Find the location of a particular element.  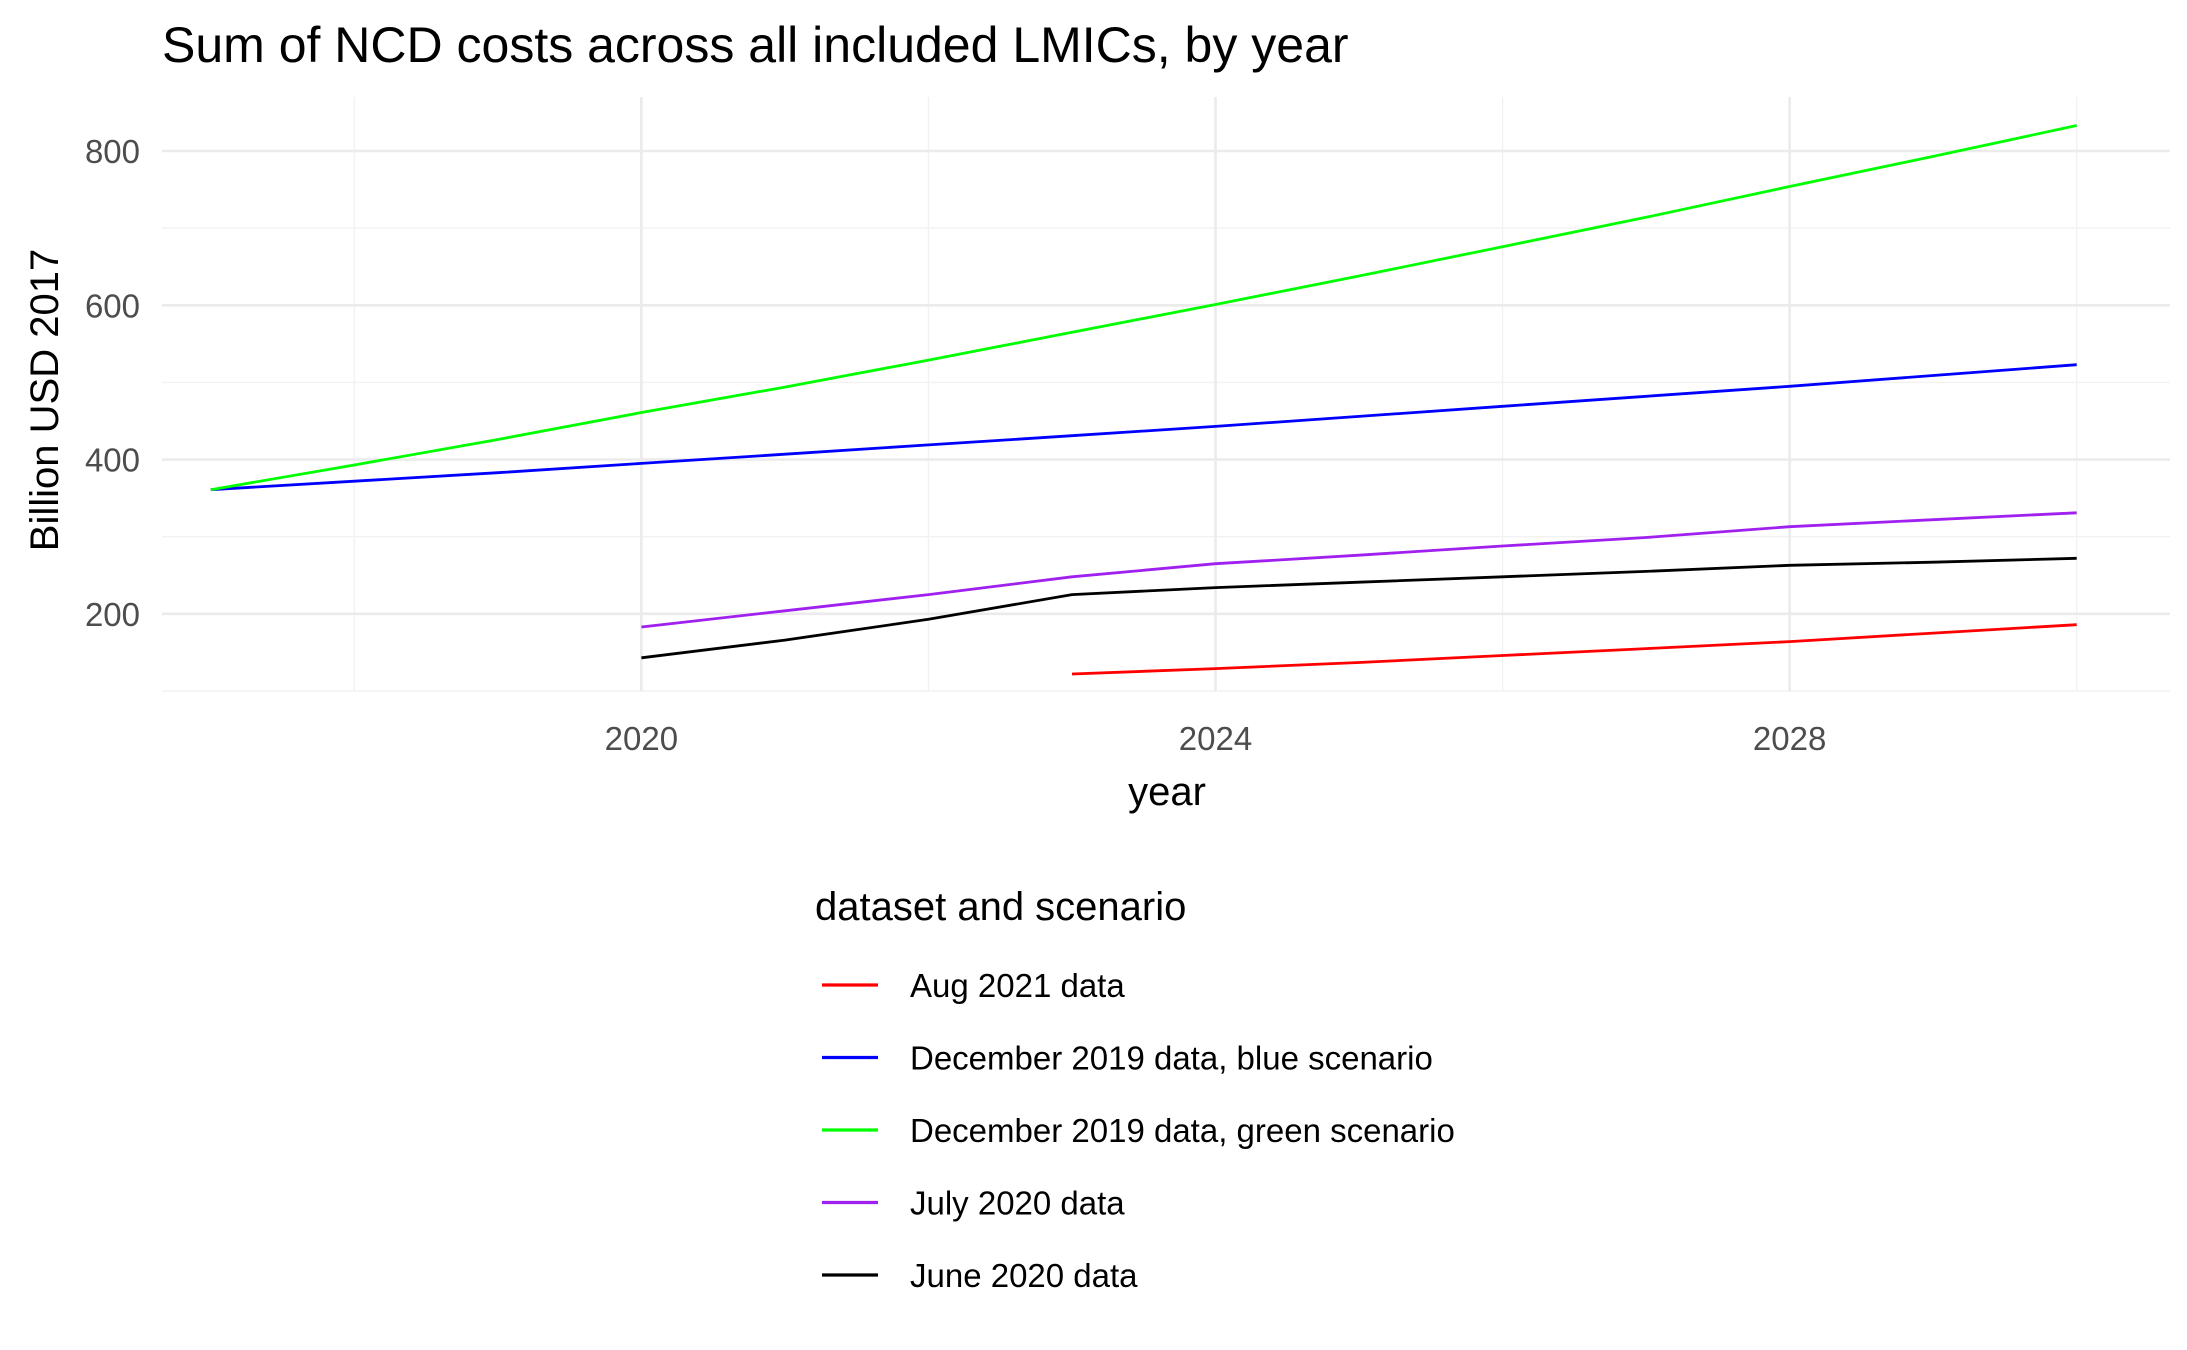

y-axis-title: Billion USD 2017 is located at coordinates (45, 400).